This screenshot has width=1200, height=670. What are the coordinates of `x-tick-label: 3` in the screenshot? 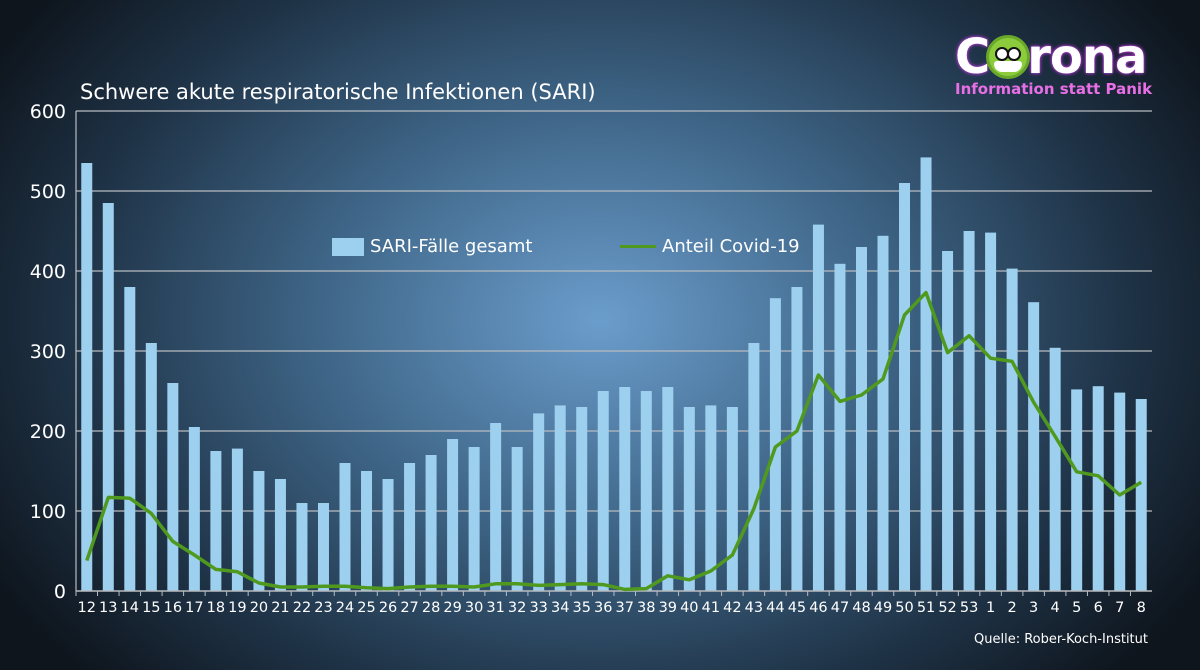 It's located at (1033, 608).